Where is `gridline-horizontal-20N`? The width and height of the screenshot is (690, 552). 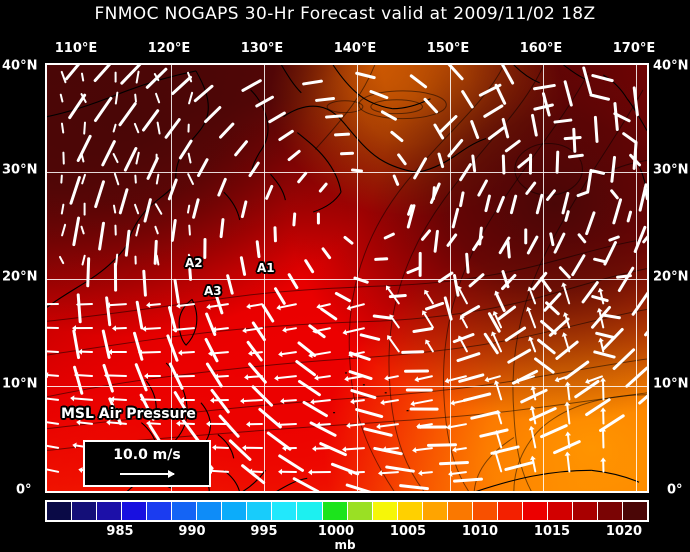 gridline-horizontal-20N is located at coordinates (347, 279).